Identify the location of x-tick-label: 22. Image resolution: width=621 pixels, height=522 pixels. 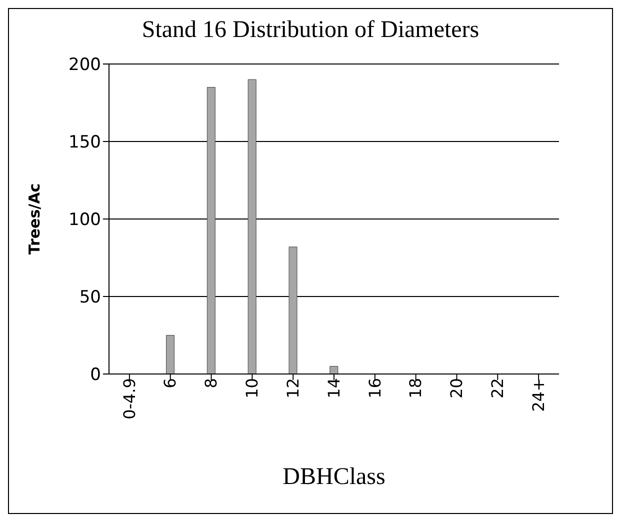
(497, 388).